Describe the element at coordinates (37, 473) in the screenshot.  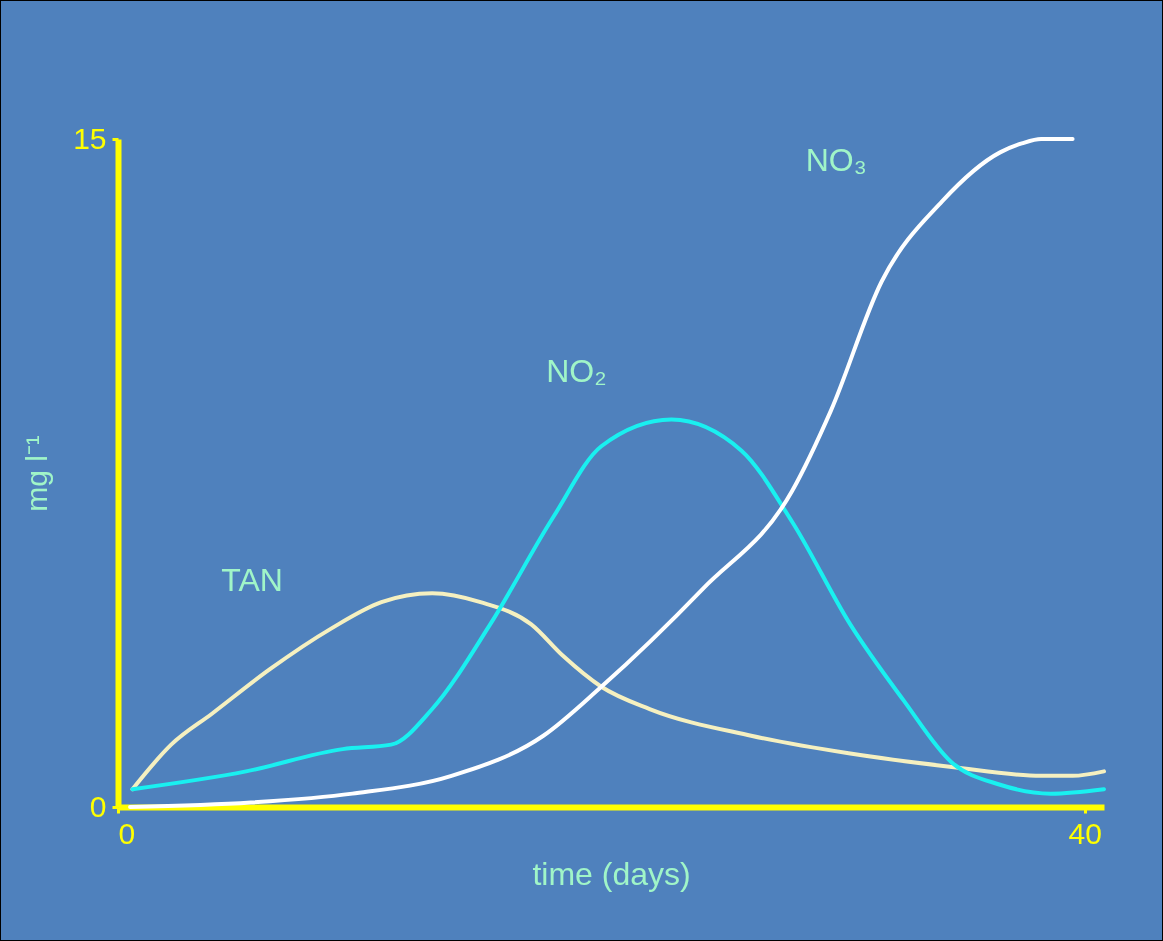
I see `y-axis-title: mg l⁻¹` at that location.